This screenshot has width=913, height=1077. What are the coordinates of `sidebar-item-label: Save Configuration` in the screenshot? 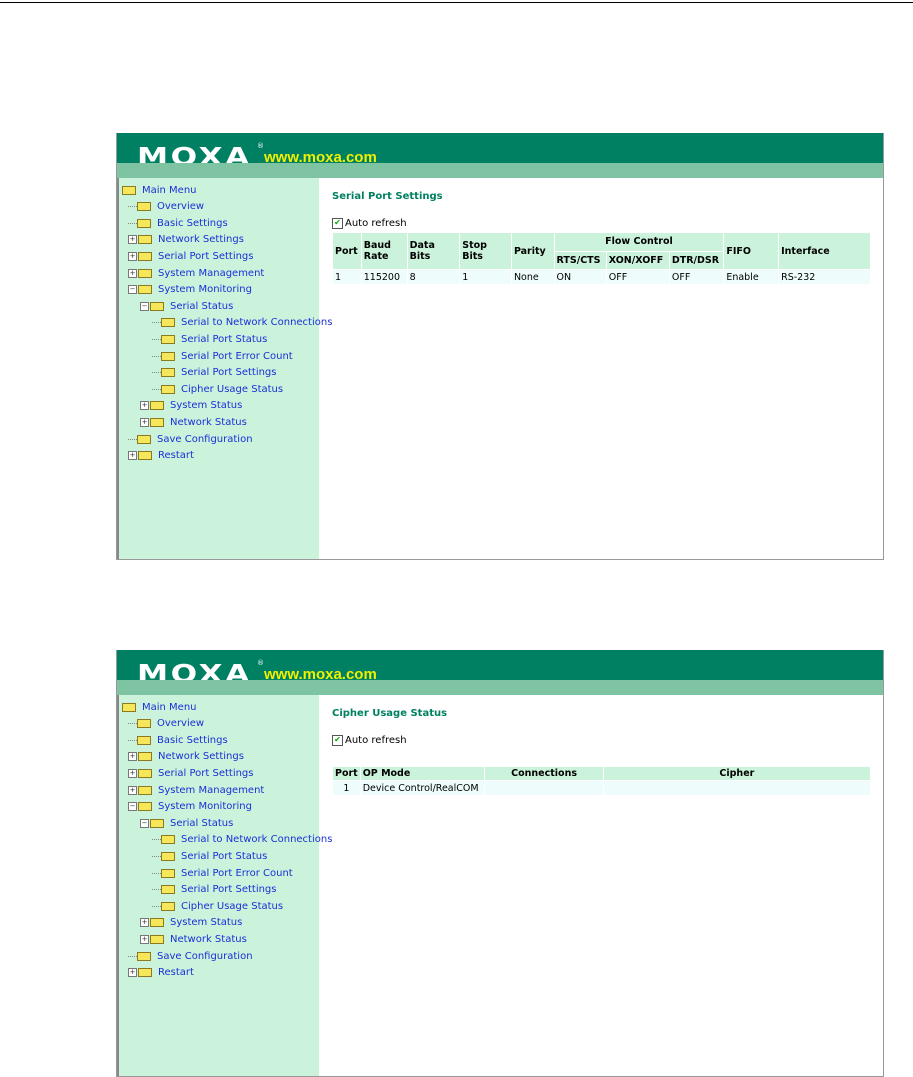 It's located at (205, 956).